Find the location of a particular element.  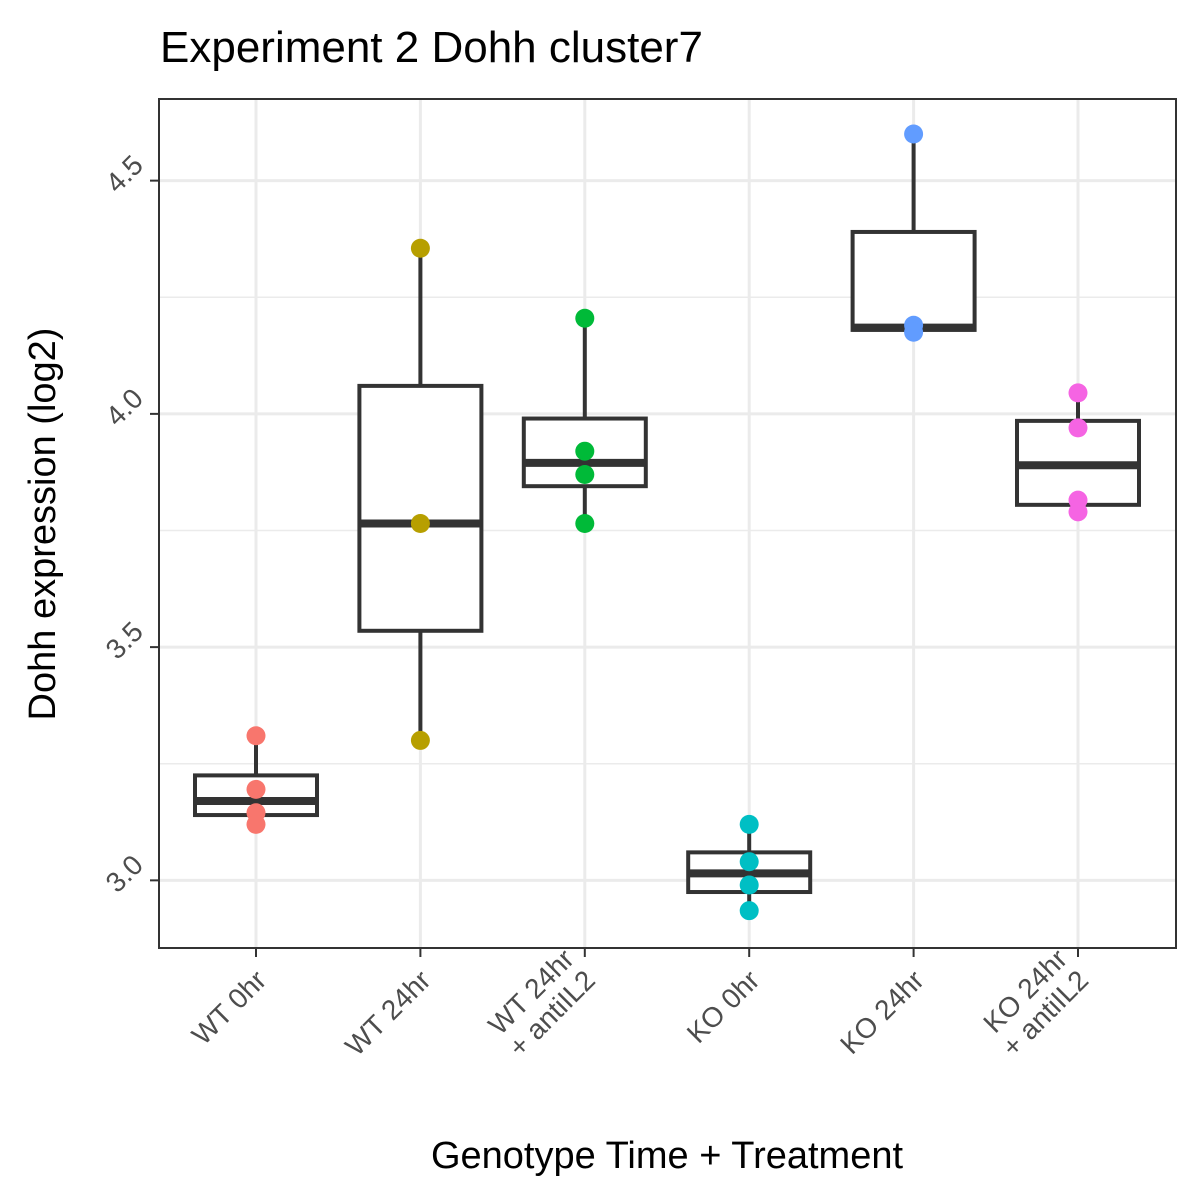

y-axis-title: Dohh expression (log2) is located at coordinates (43, 524).